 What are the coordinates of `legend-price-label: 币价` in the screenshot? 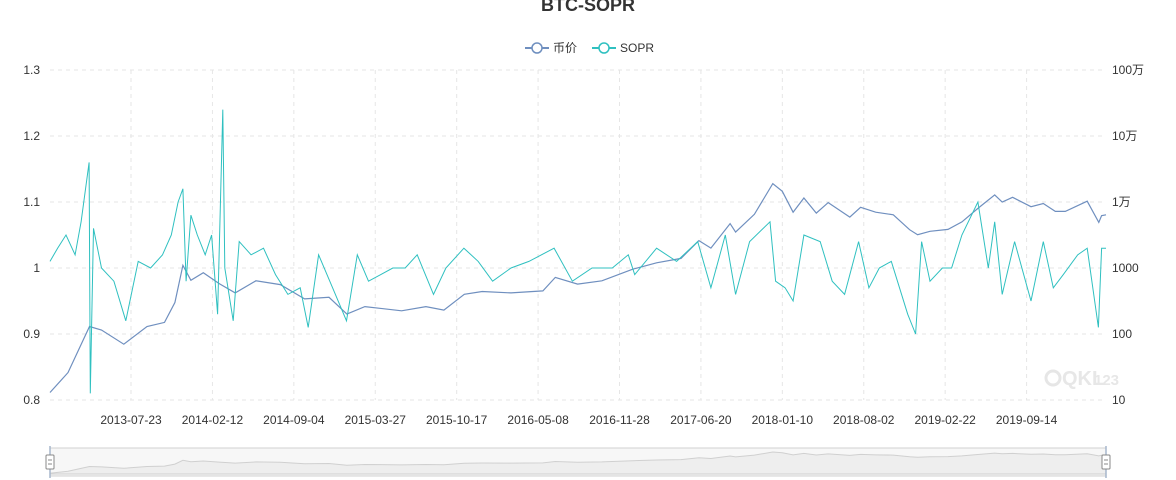 It's located at (565, 48).